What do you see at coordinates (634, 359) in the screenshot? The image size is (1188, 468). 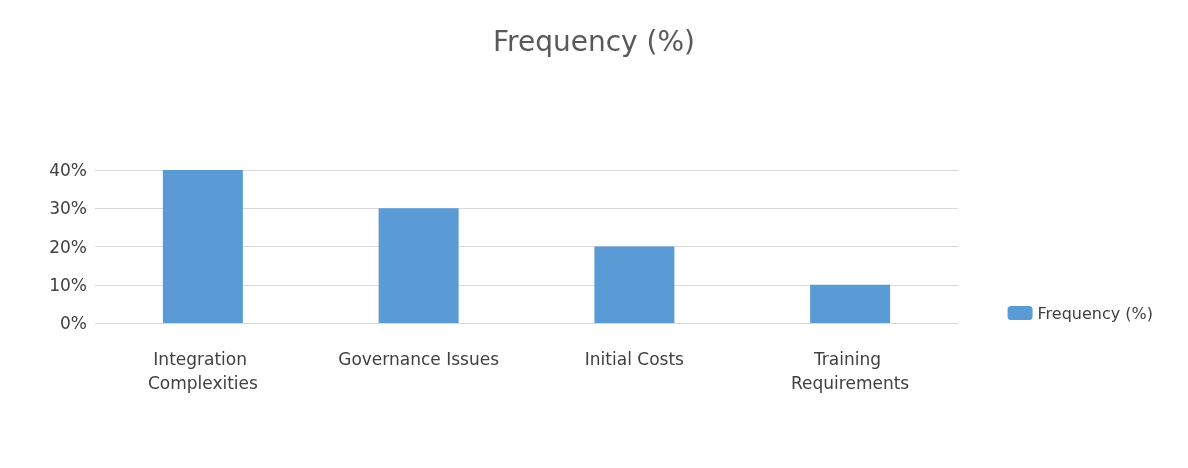 I see `x-tick-label: Initial Costs` at bounding box center [634, 359].